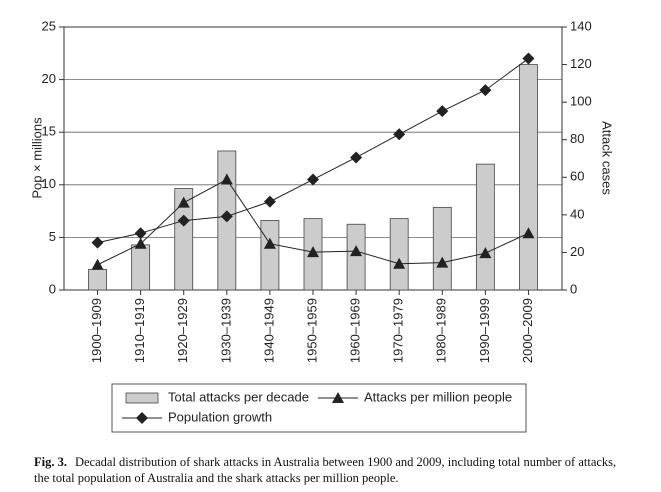 This screenshot has width=661, height=492. What do you see at coordinates (398, 330) in the screenshot?
I see `x-tick-label: 1970–1979` at bounding box center [398, 330].